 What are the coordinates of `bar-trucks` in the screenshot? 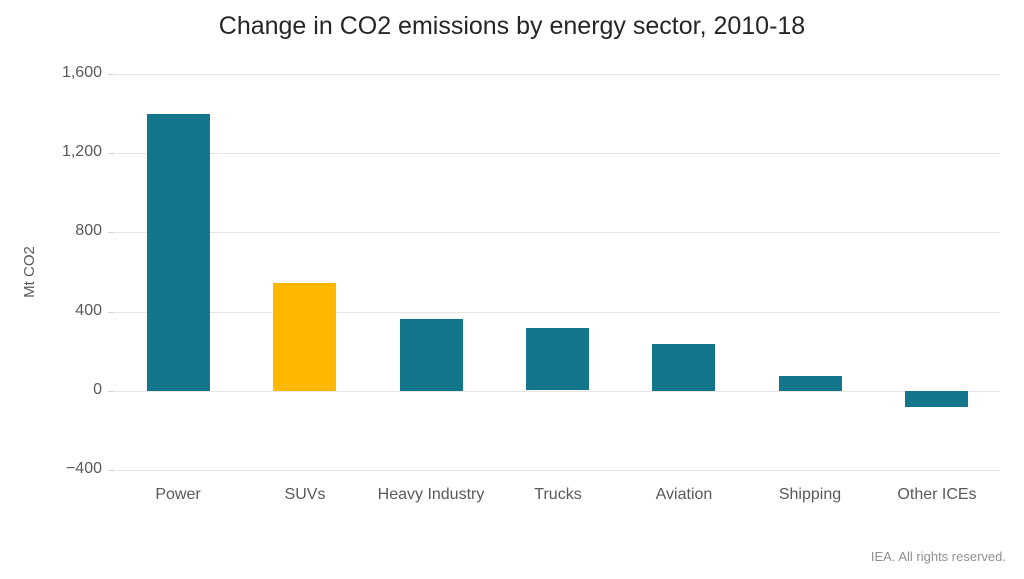 It's located at (557, 359).